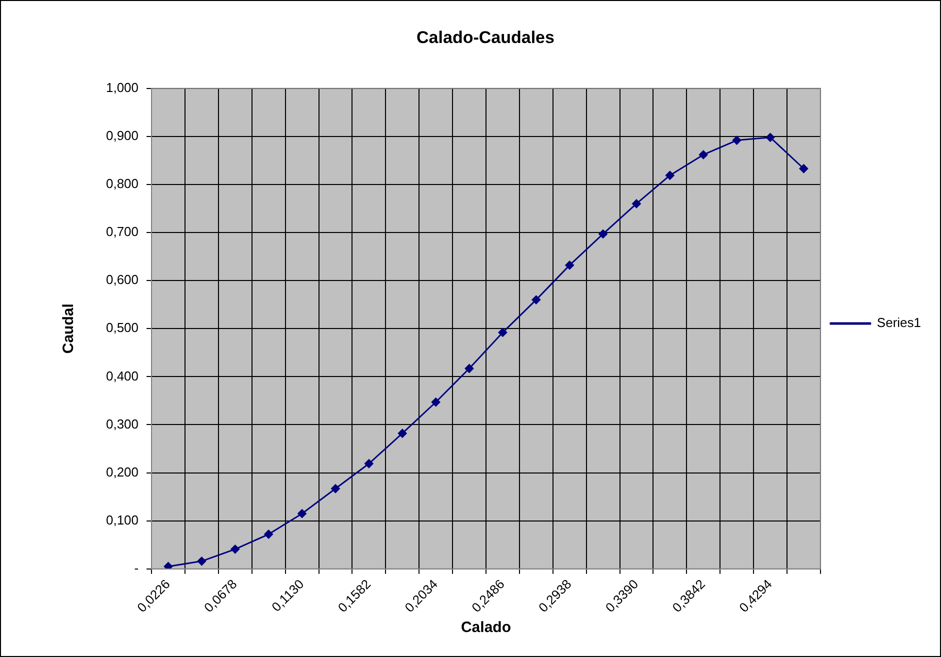 Image resolution: width=941 pixels, height=657 pixels. What do you see at coordinates (122, 87) in the screenshot?
I see `y-tick-label: 1,000` at bounding box center [122, 87].